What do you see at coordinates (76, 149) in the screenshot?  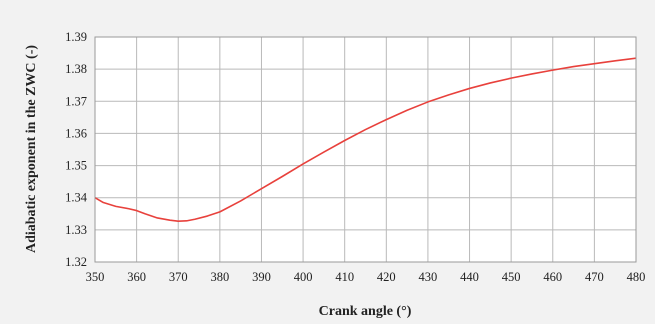 I see `y-tick-labels: 1.32 1.33 1.34 1.35 1.36 1.37 1.38 1.39` at bounding box center [76, 149].